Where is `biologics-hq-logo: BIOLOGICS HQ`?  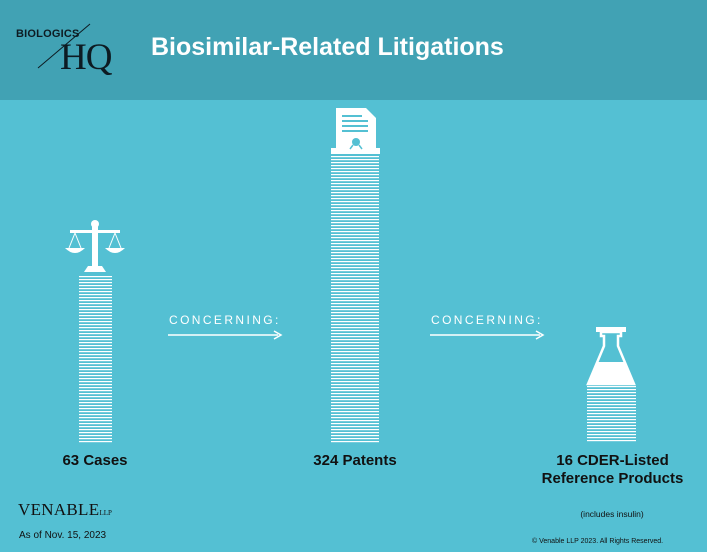
biologics-hq-logo: BIOLOGICS HQ is located at coordinates (72, 51).